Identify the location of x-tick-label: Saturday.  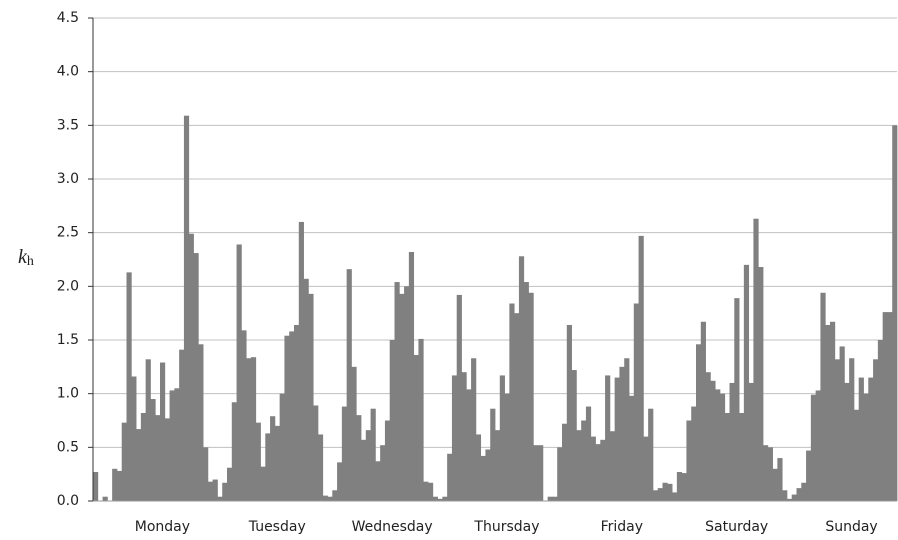
(736, 527).